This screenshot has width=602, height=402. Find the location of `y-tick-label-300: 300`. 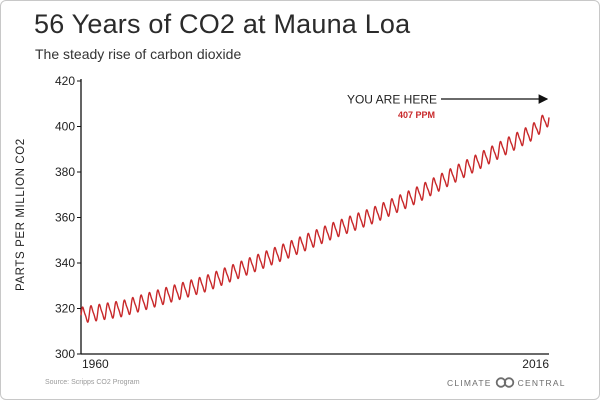

y-tick-label-300: 300 is located at coordinates (65, 354).